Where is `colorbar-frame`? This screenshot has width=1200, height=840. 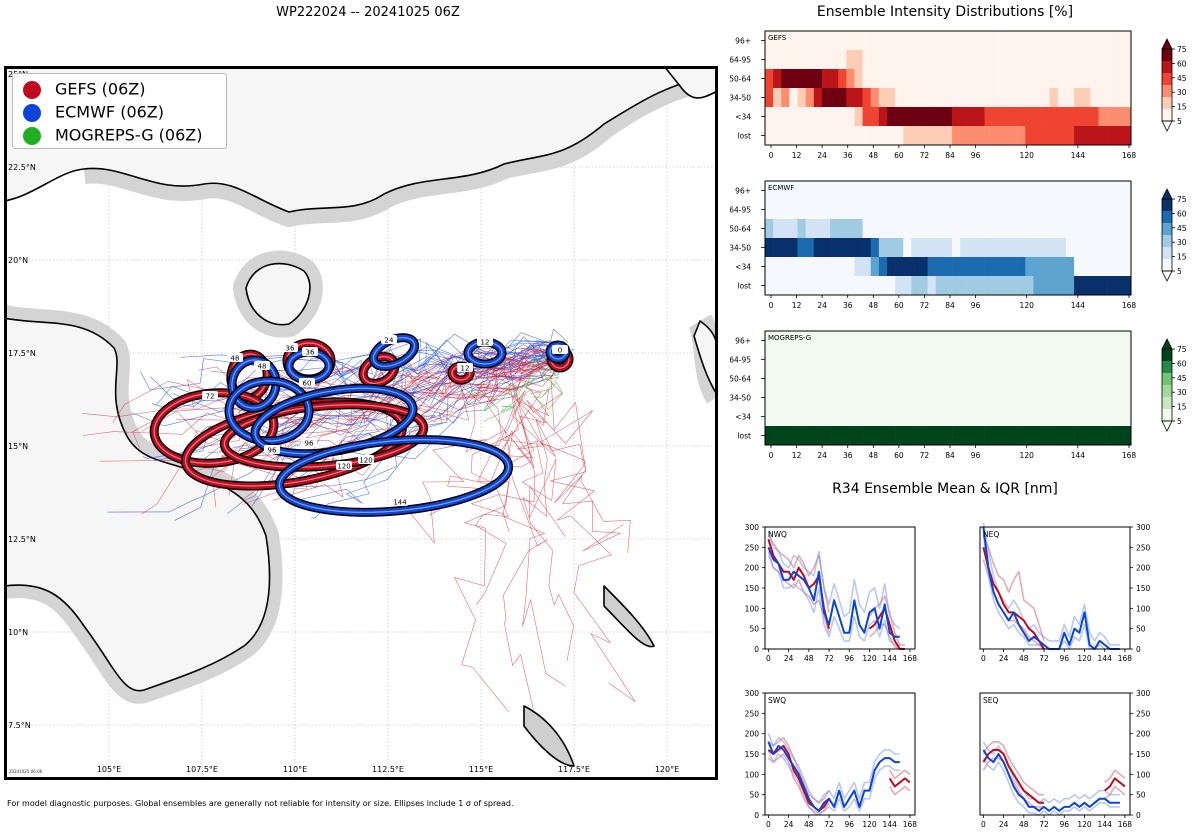
colorbar-frame is located at coordinates (1167, 385).